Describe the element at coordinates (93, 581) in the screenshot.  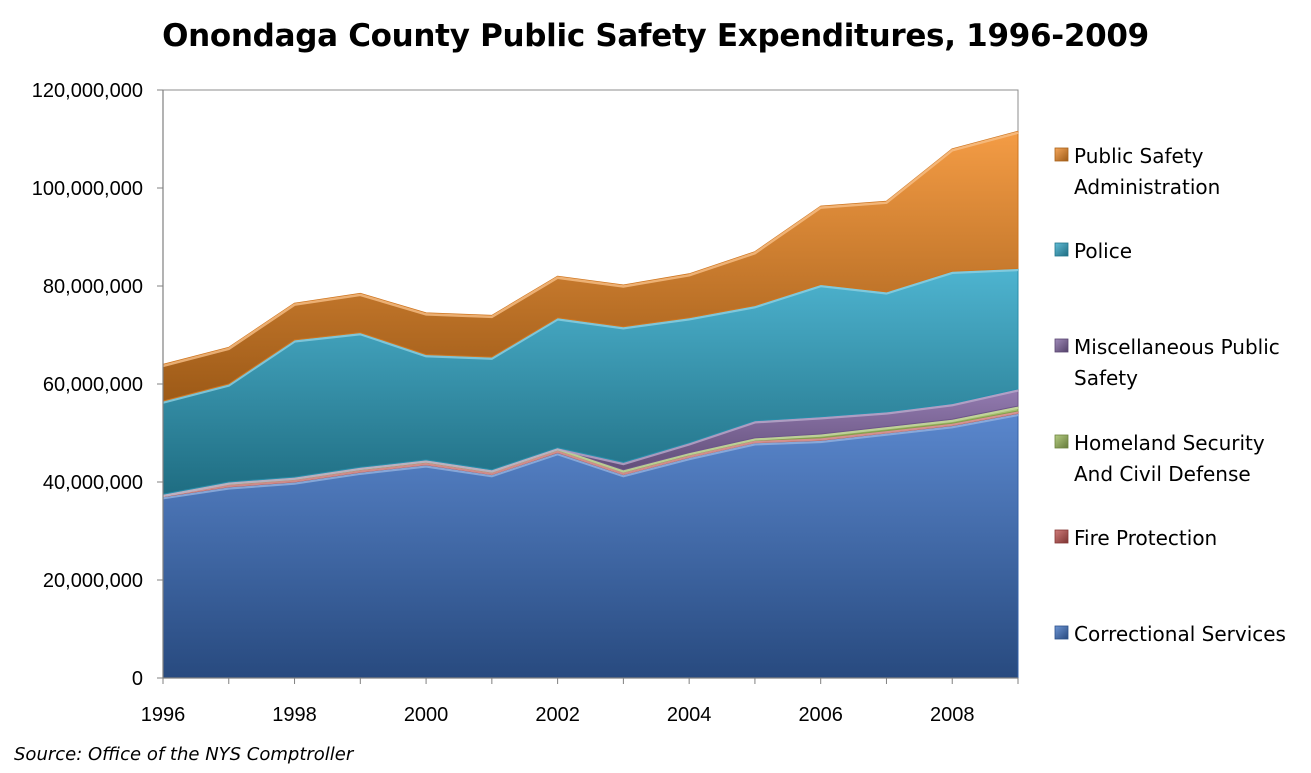
I see `y-tick-label: 20,000,000` at that location.